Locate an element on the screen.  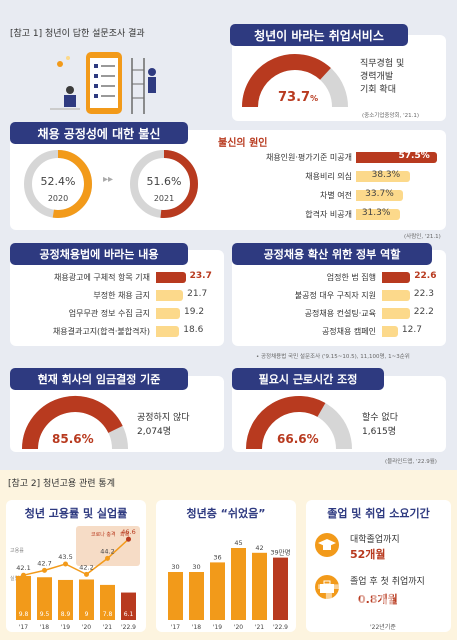
law-bars-label: 부정한 채용 금지 is located at coordinates (121, 295).